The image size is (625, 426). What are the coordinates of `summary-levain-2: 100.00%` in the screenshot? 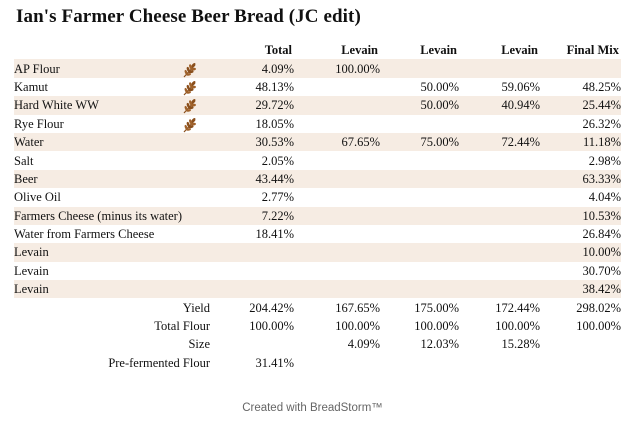 It's located at (437, 326).